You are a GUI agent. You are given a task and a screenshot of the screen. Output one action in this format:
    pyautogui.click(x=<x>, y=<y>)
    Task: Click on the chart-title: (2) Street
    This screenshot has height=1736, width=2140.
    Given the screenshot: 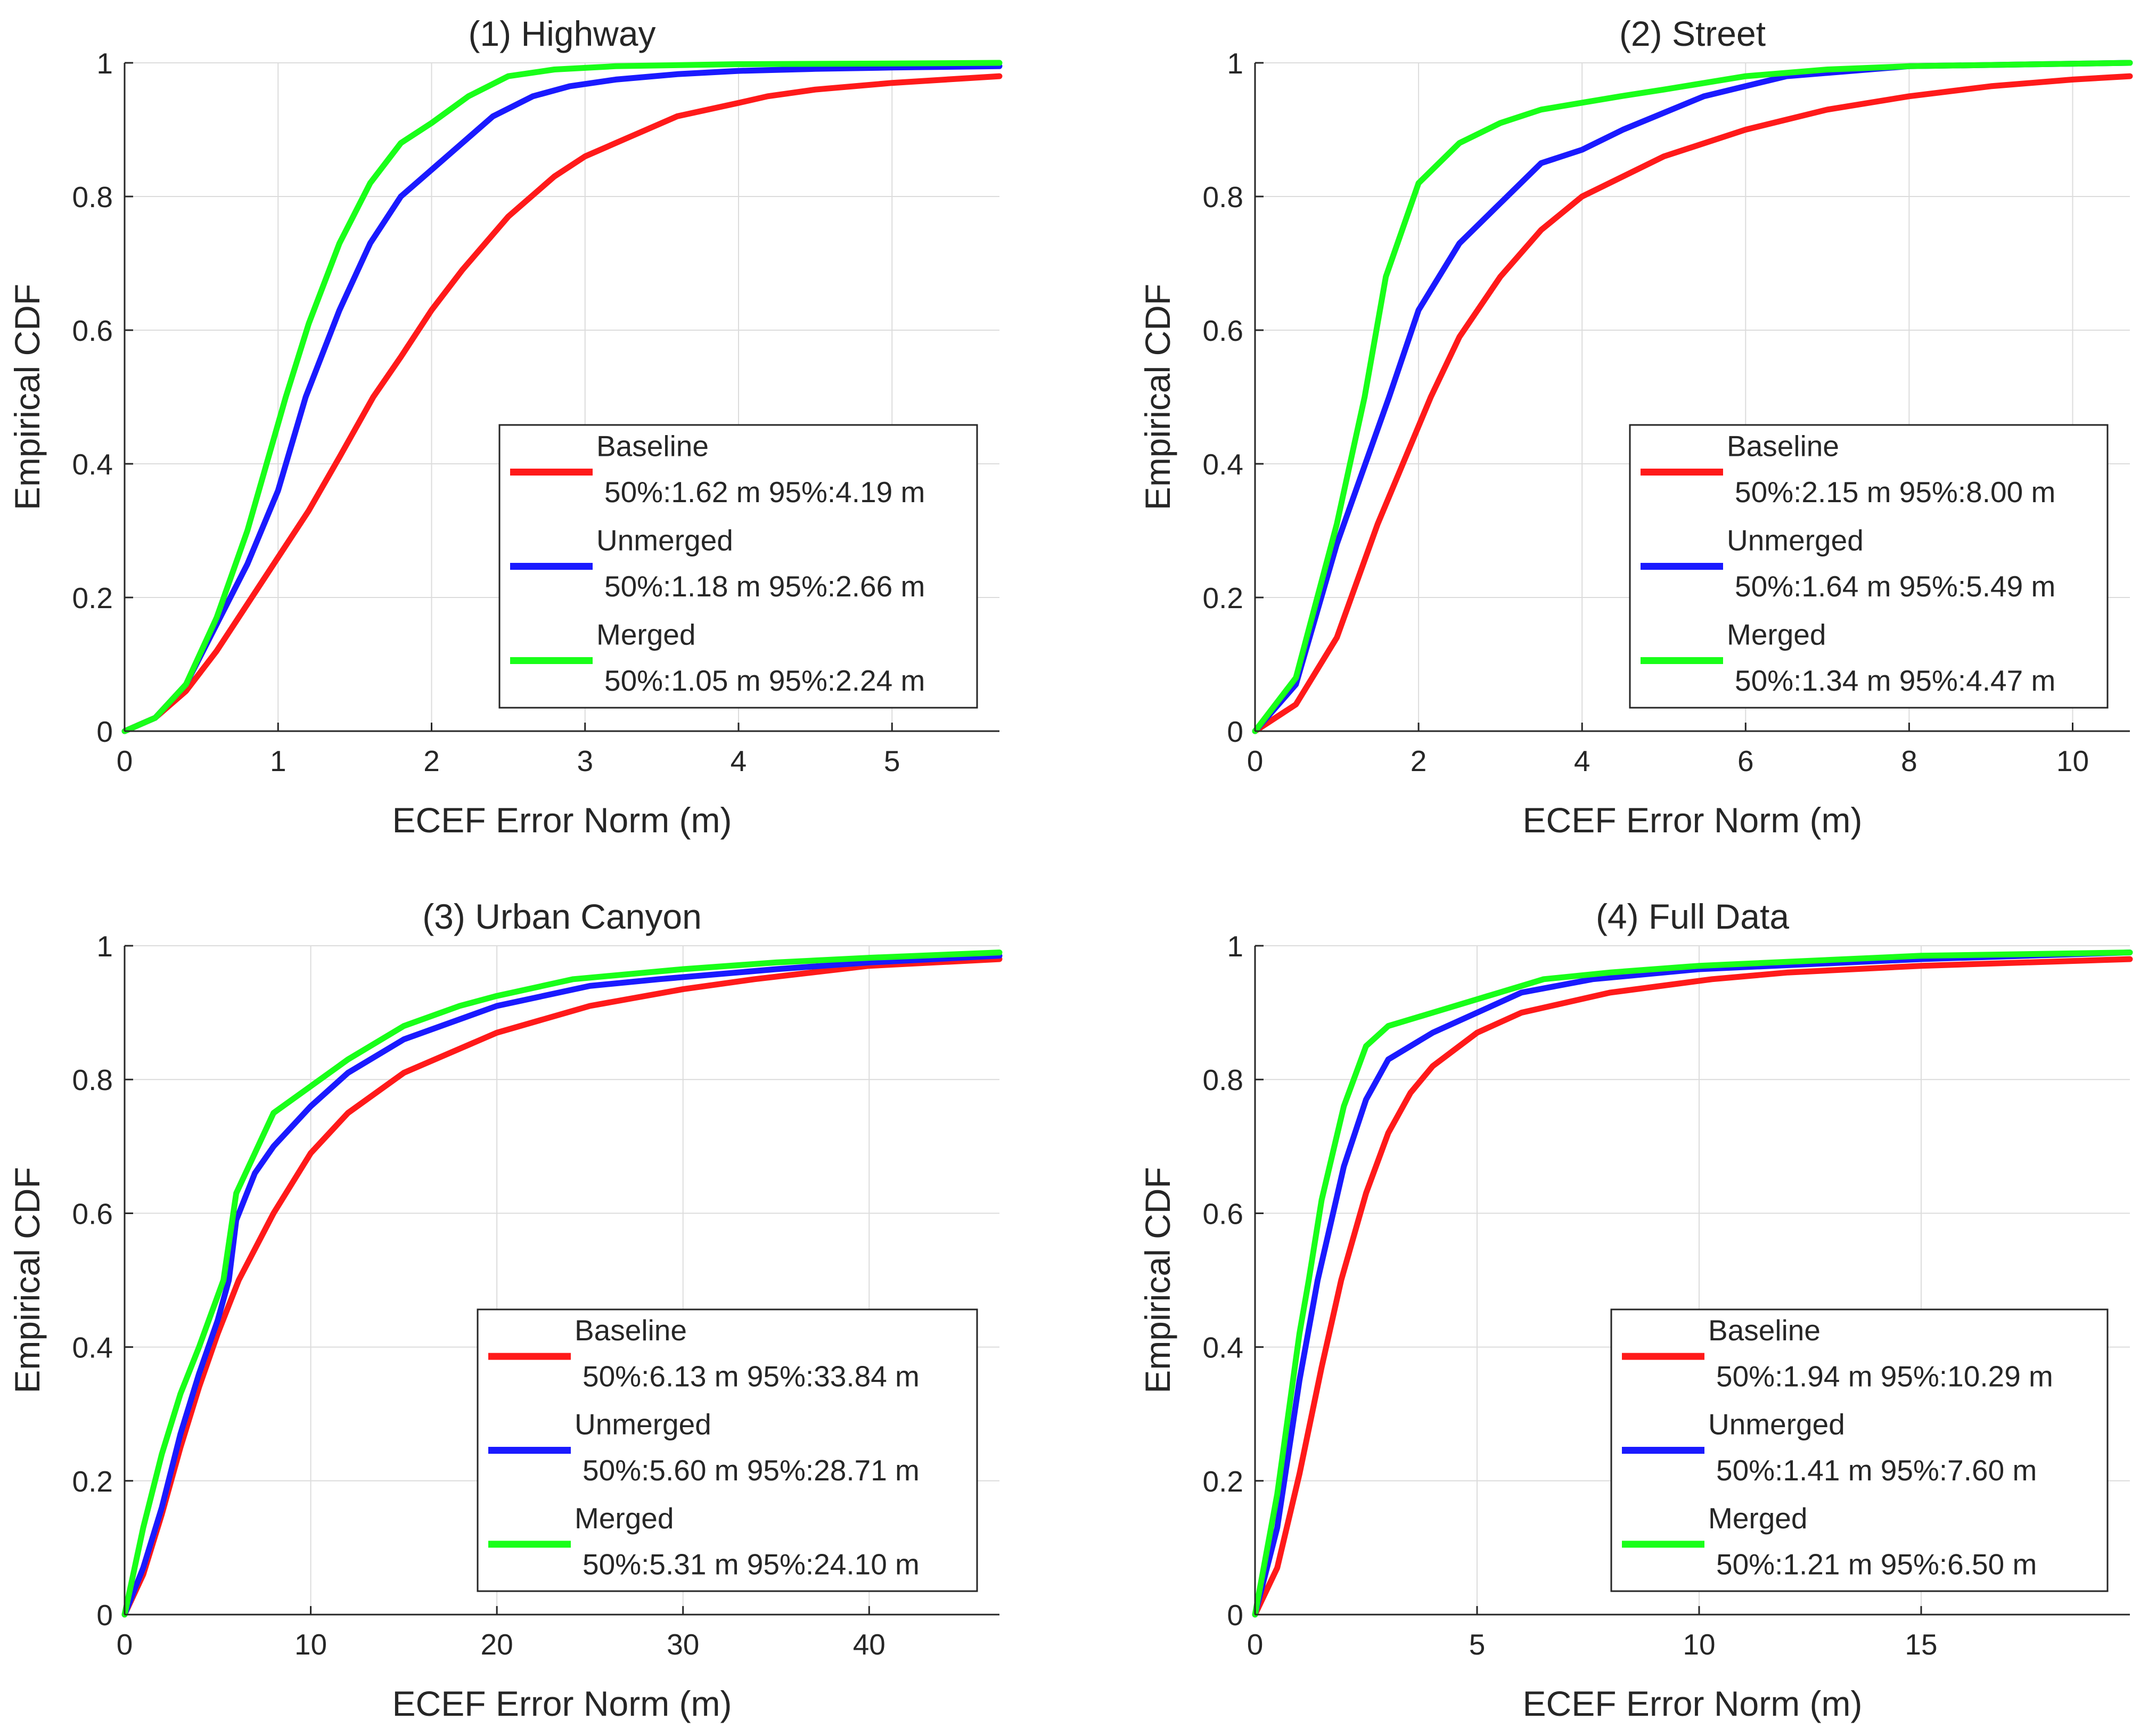 What is the action you would take?
    pyautogui.click(x=1692, y=33)
    